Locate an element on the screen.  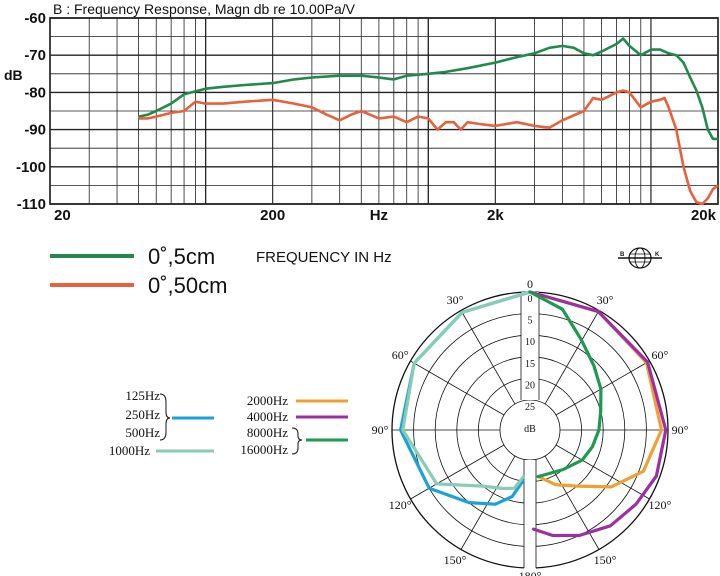
polar-angle-label: 180° is located at coordinates (530, 572).